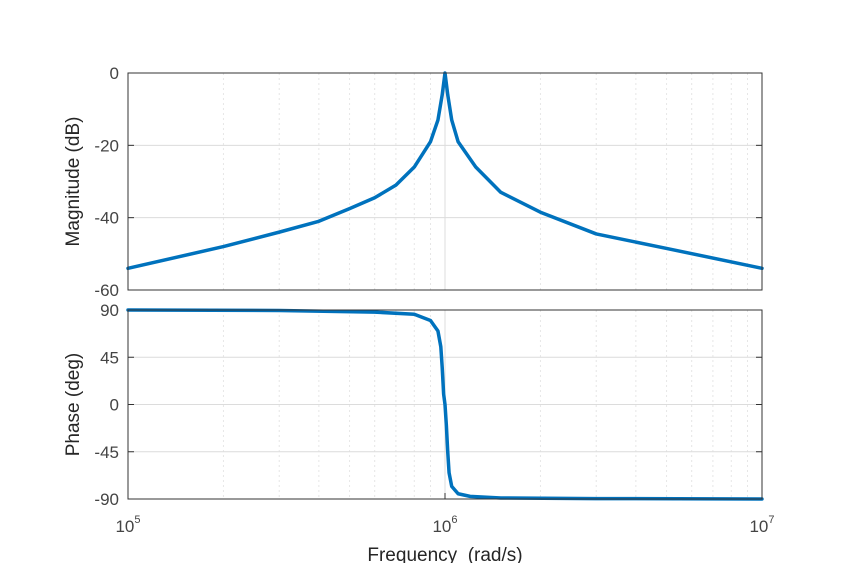 The height and width of the screenshot is (563, 843). I want to click on x-tick-label: 10⁶, so click(444, 525).